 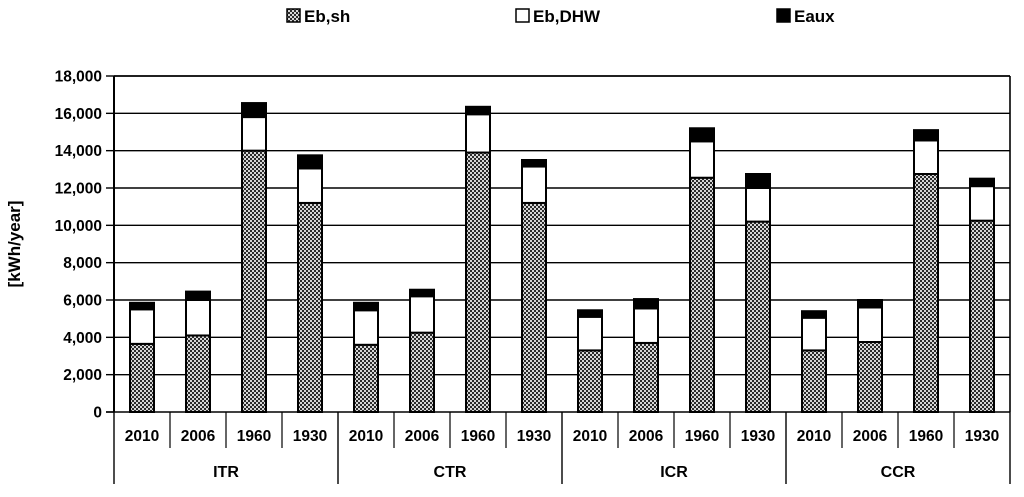 I want to click on legend: Eb,sh Eb,DHW Eaux, so click(x=560, y=16).